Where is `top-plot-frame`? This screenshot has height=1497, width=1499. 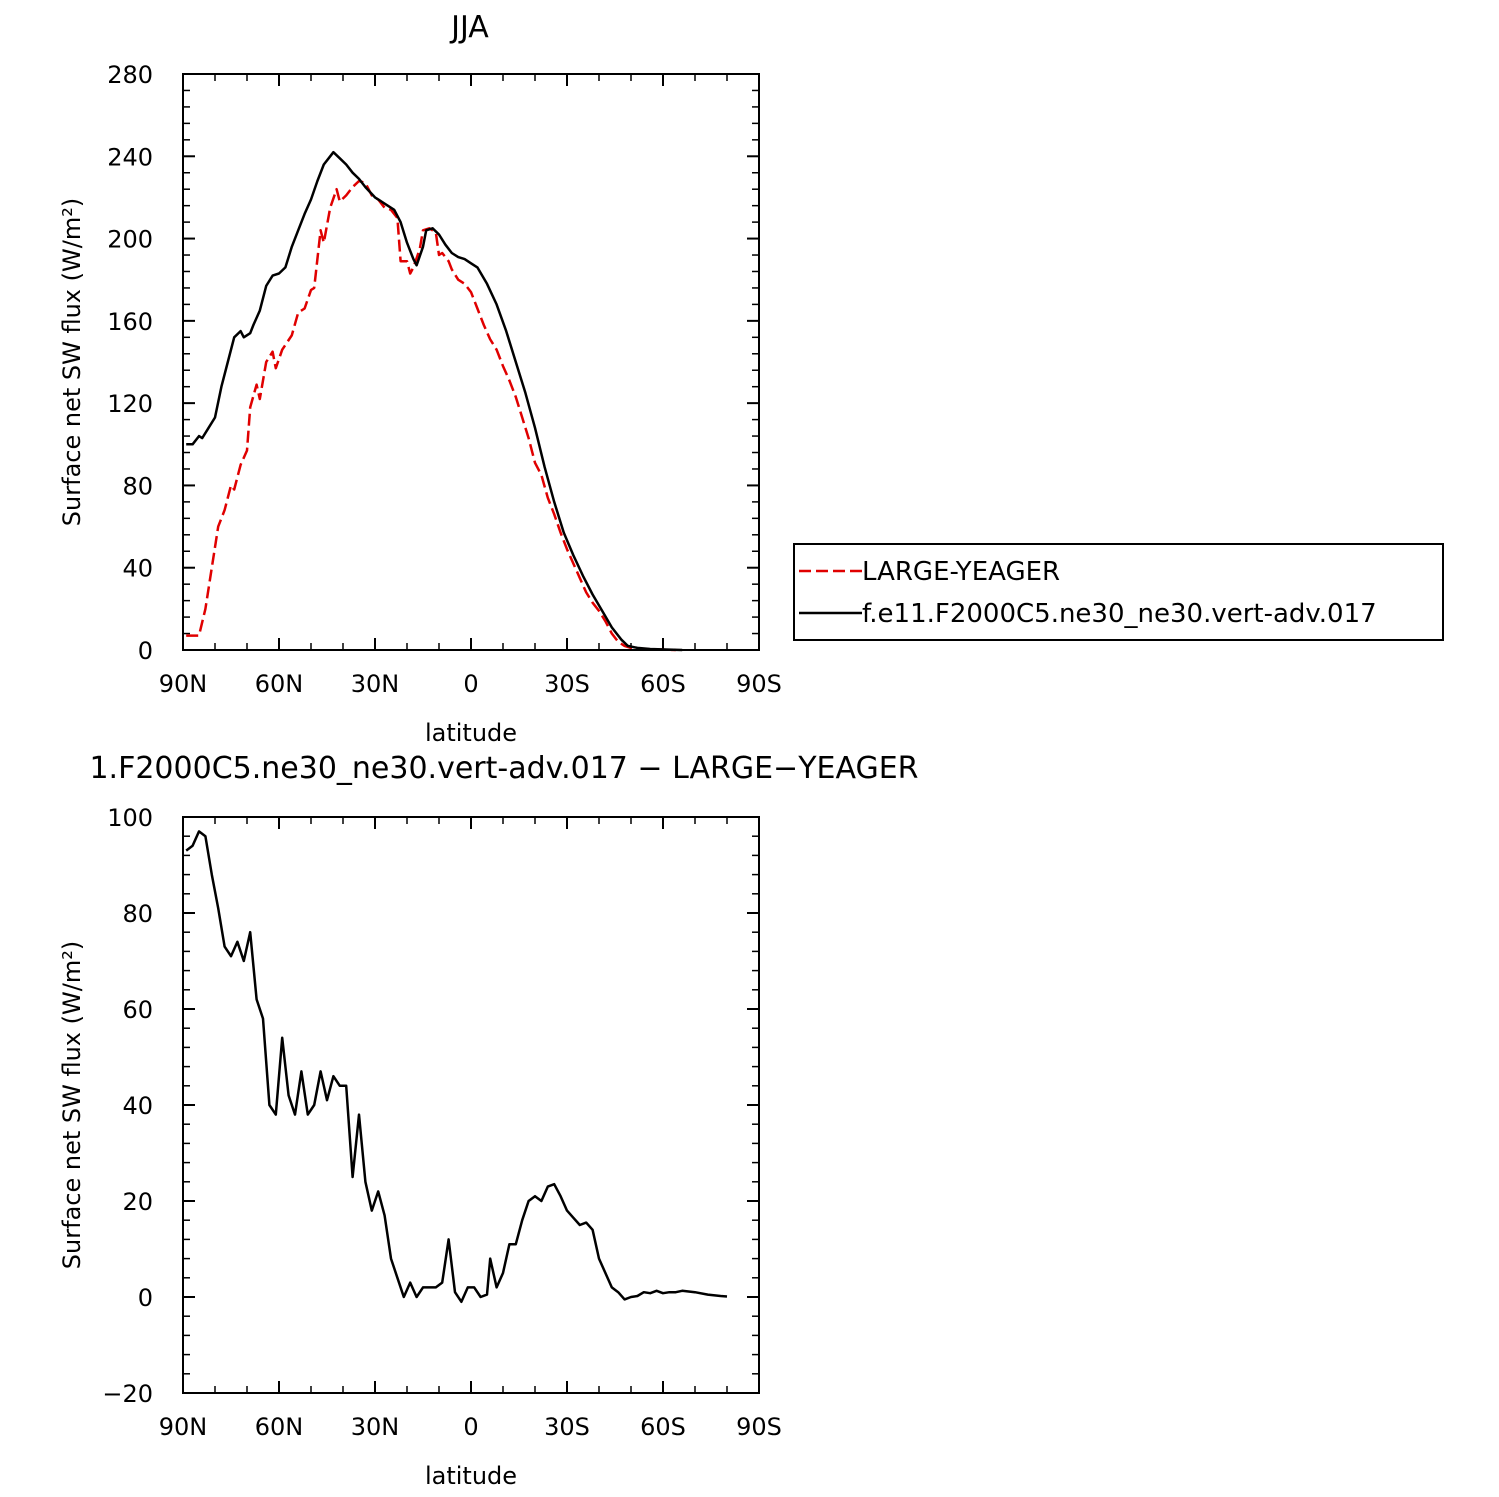
top-plot-frame is located at coordinates (471, 362).